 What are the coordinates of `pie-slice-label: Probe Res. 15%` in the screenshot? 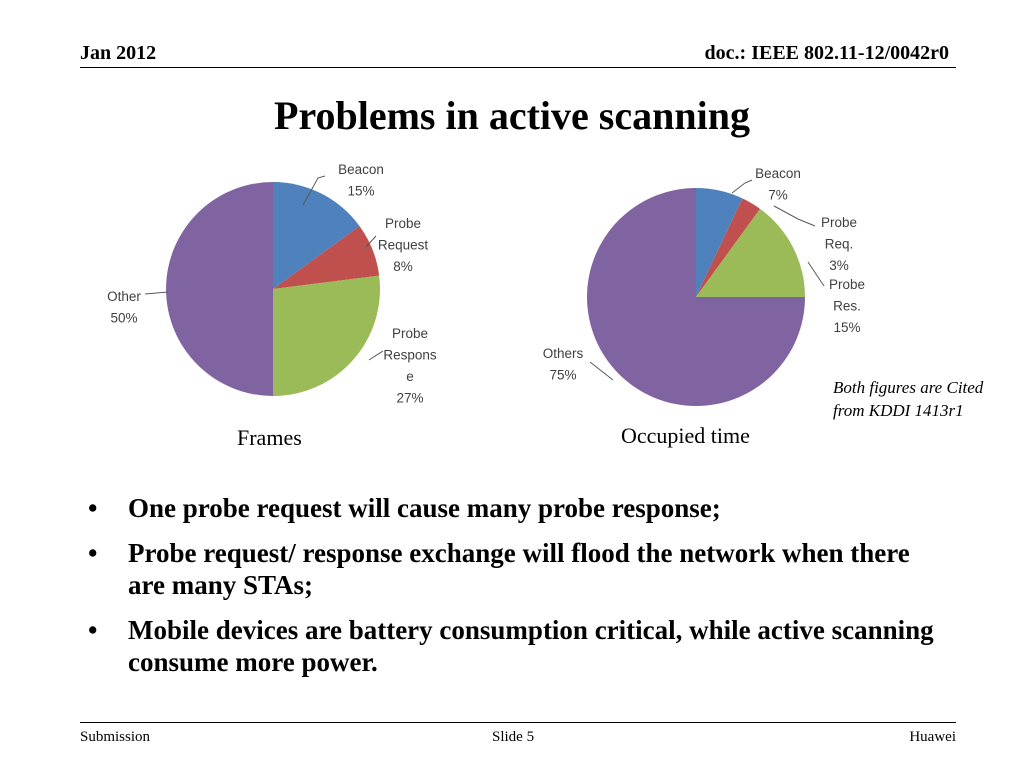 It's located at (847, 306).